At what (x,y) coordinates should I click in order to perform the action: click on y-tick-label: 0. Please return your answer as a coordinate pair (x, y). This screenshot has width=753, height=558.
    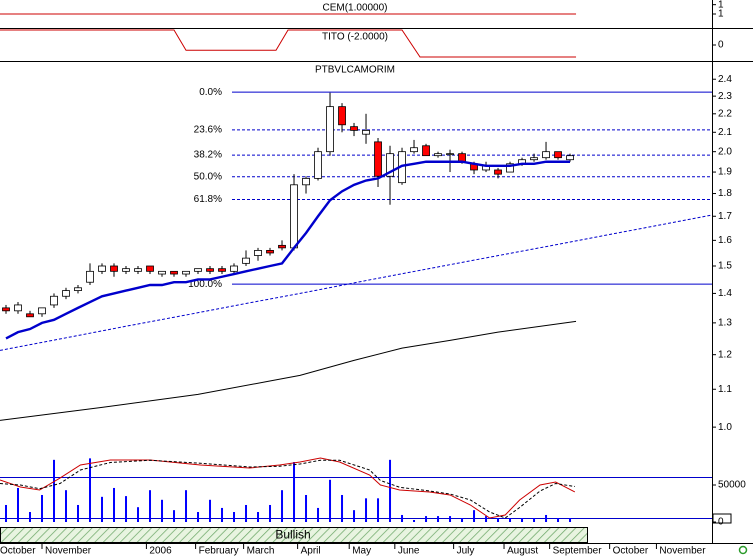
    Looking at the image, I should click on (721, 522).